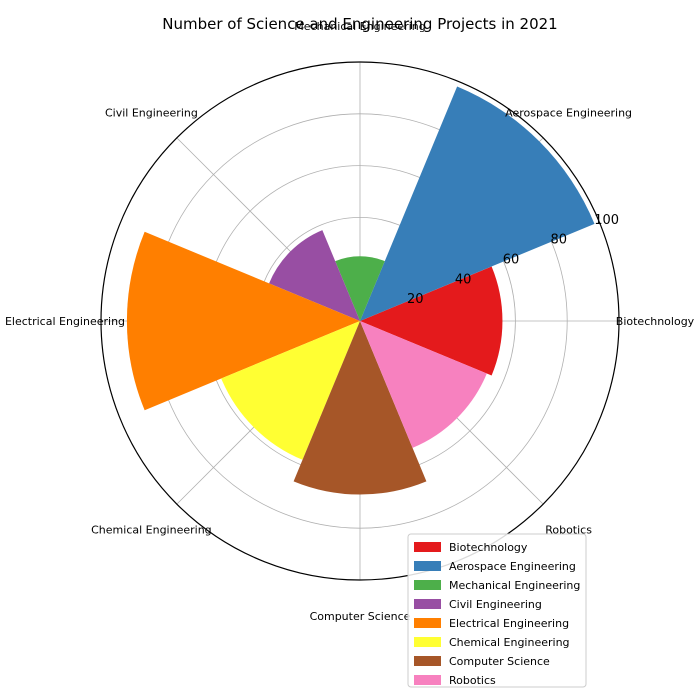 This screenshot has height=700, width=700. I want to click on bar-electrical-engineering, so click(243, 321).